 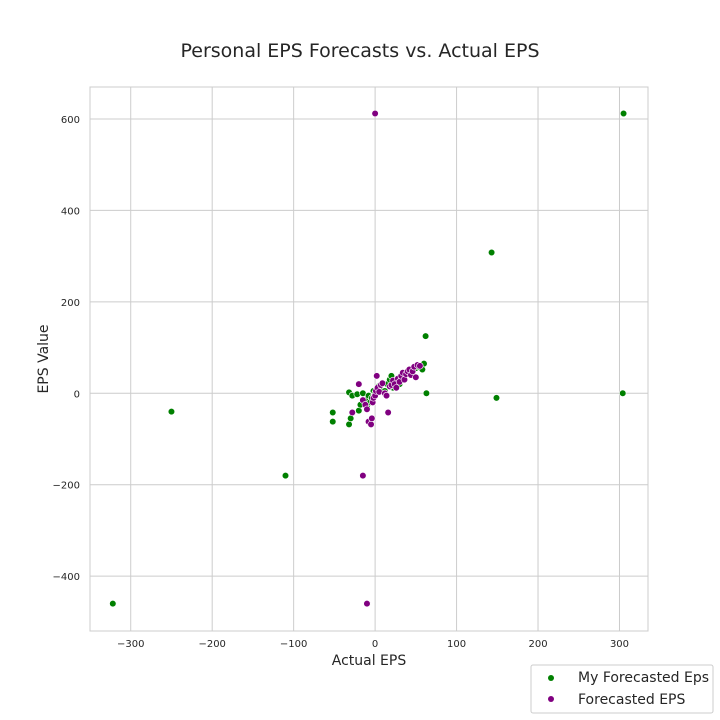 I want to click on y-tick-label: 600, so click(x=70, y=120).